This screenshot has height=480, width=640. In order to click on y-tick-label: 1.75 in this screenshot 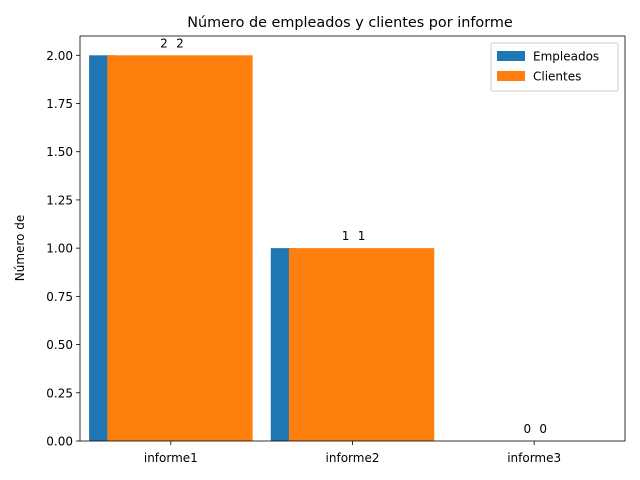, I will do `click(59, 104)`.